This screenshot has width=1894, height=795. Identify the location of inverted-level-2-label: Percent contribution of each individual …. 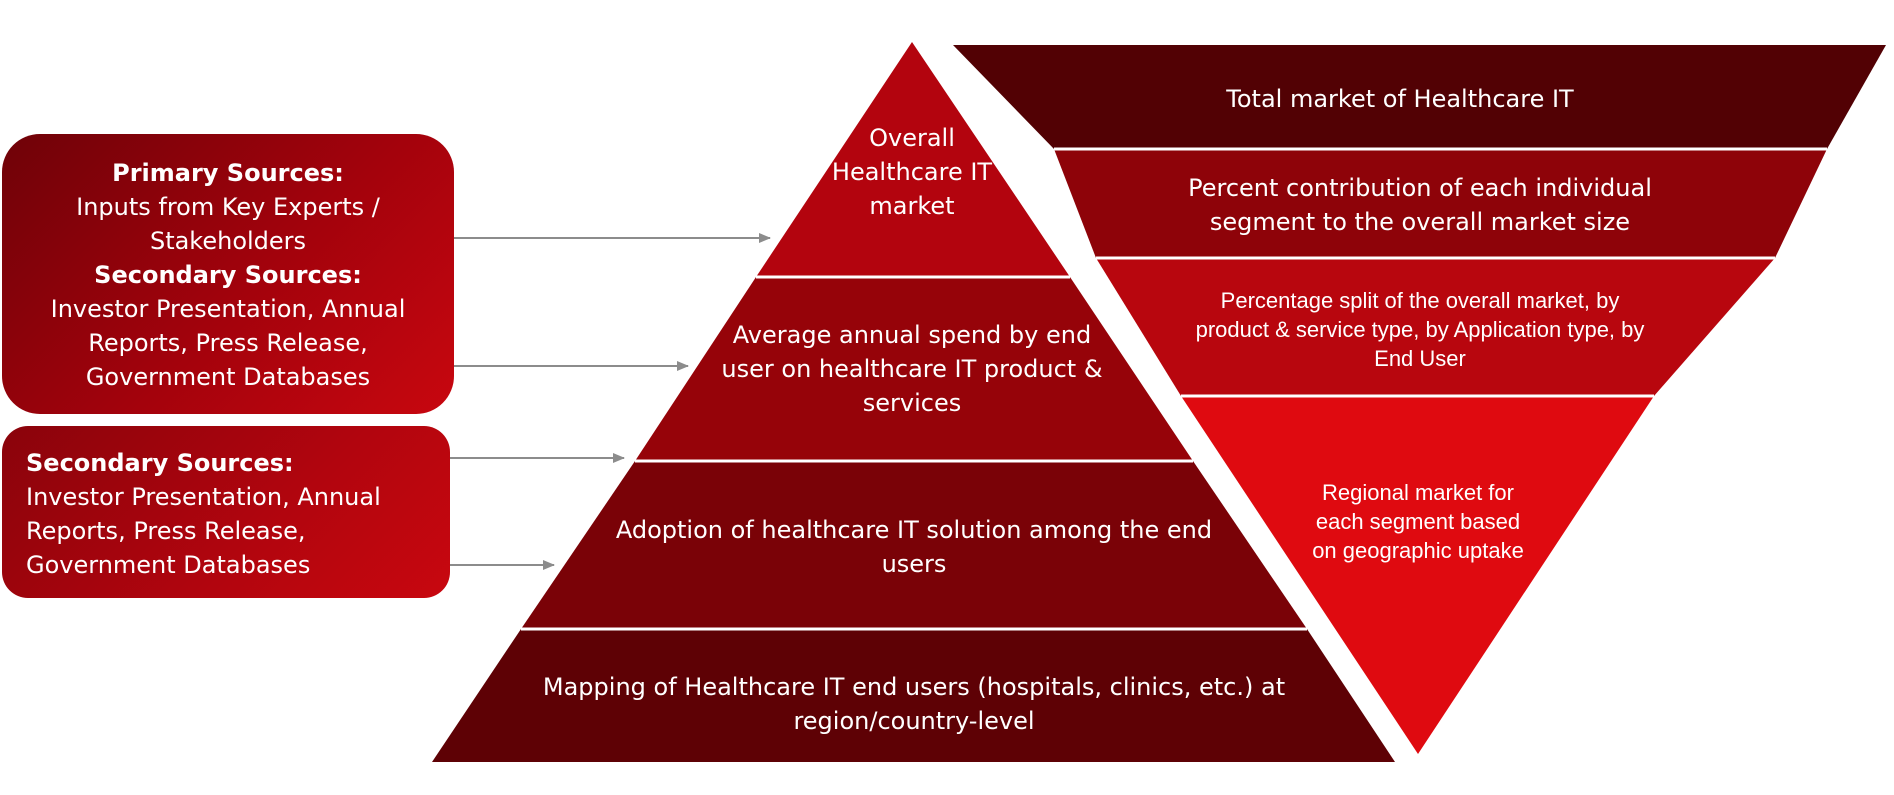
(1420, 205).